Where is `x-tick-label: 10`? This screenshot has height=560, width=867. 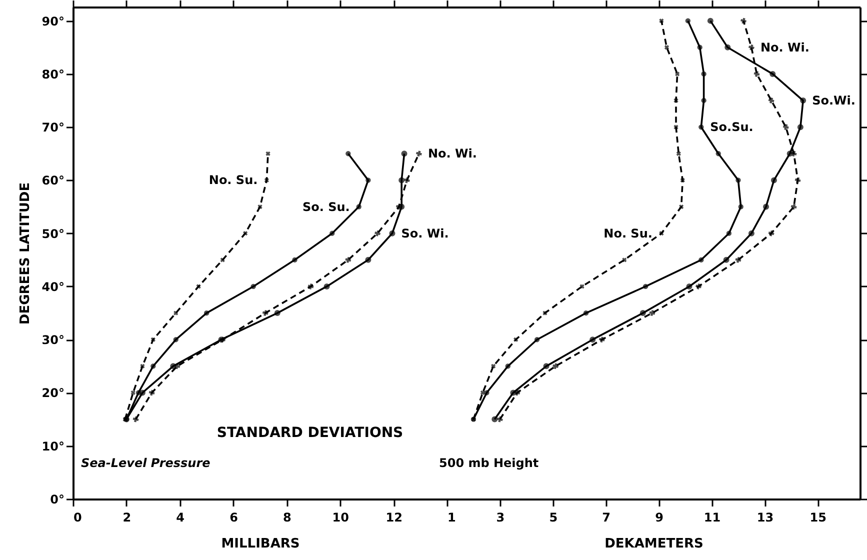
x-tick-label: 10 is located at coordinates (340, 517).